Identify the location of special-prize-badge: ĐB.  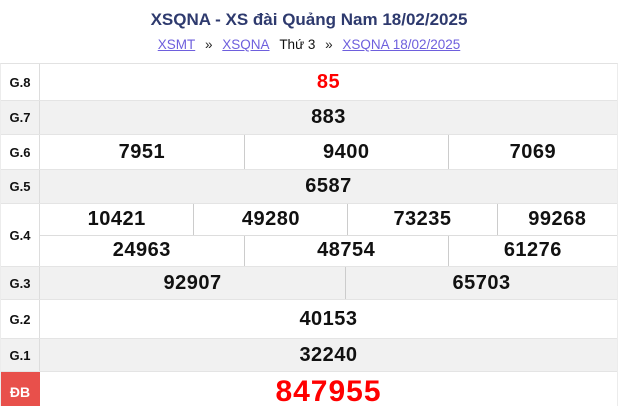
(20, 389).